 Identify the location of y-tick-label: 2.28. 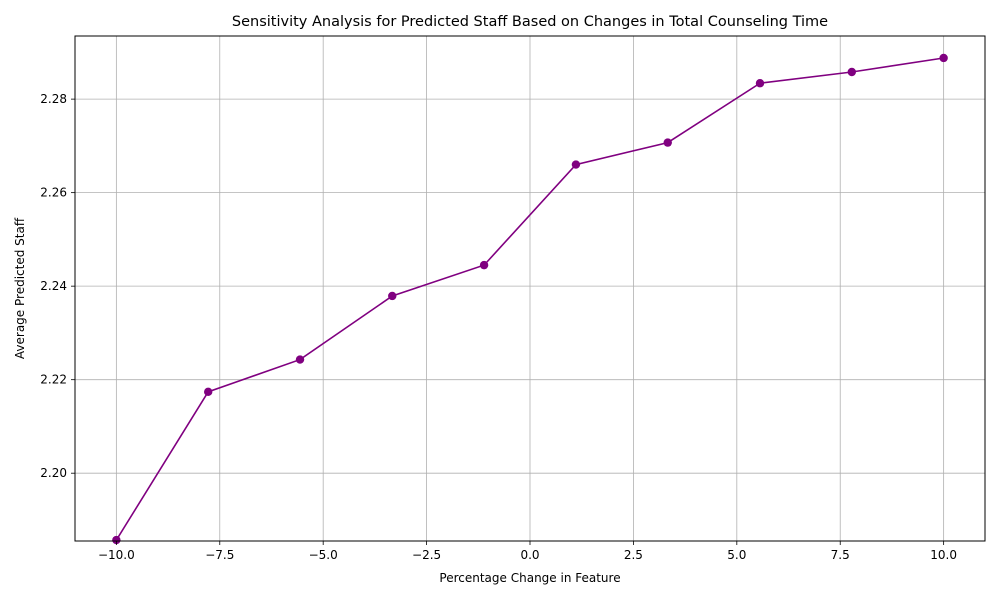
(53, 99).